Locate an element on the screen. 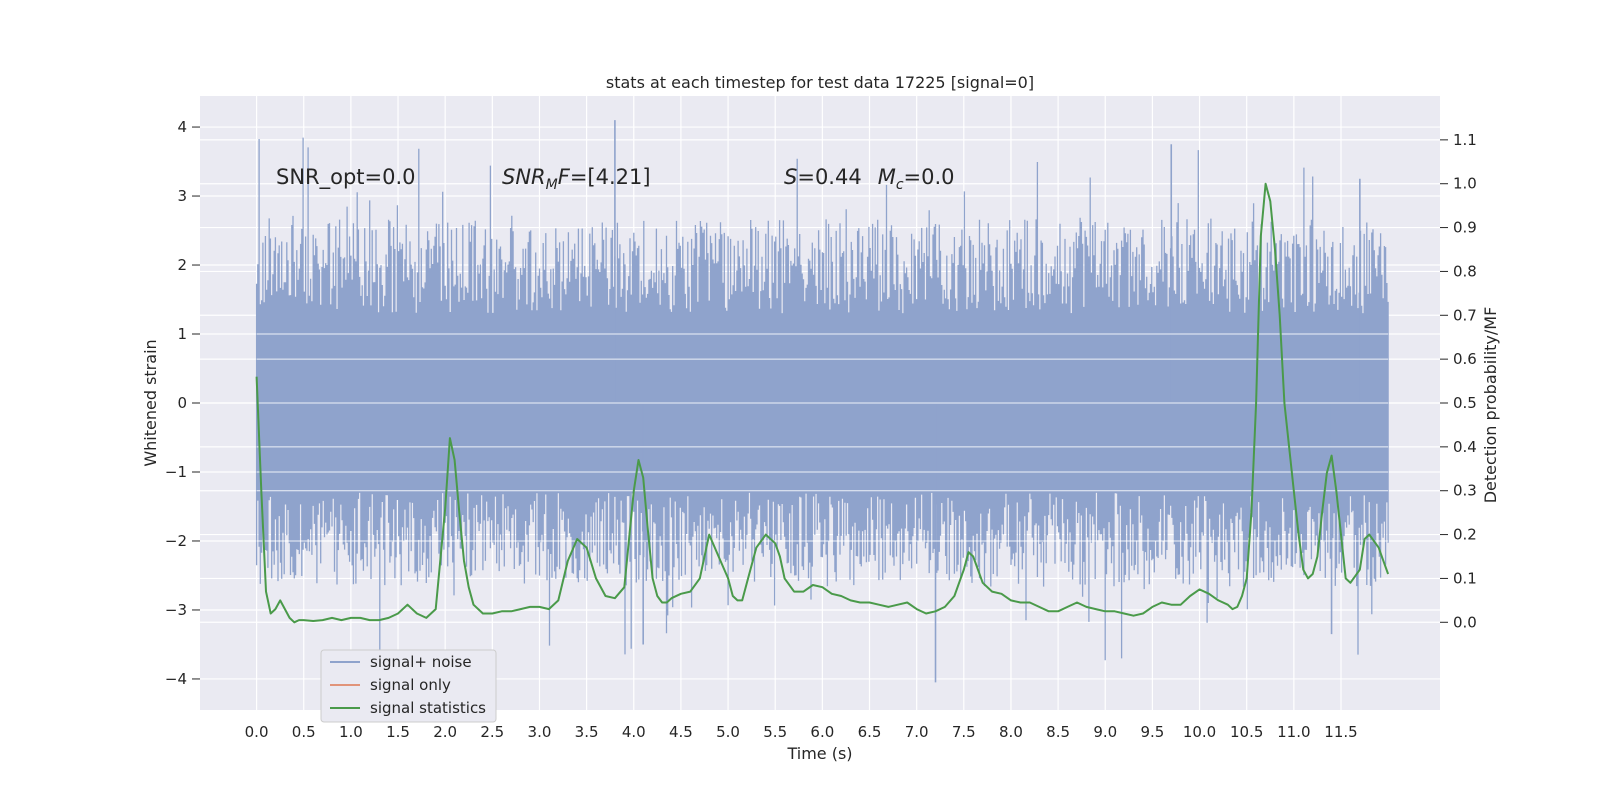 The height and width of the screenshot is (800, 1600). y-left-tick-label-2: 2 is located at coordinates (182, 265).